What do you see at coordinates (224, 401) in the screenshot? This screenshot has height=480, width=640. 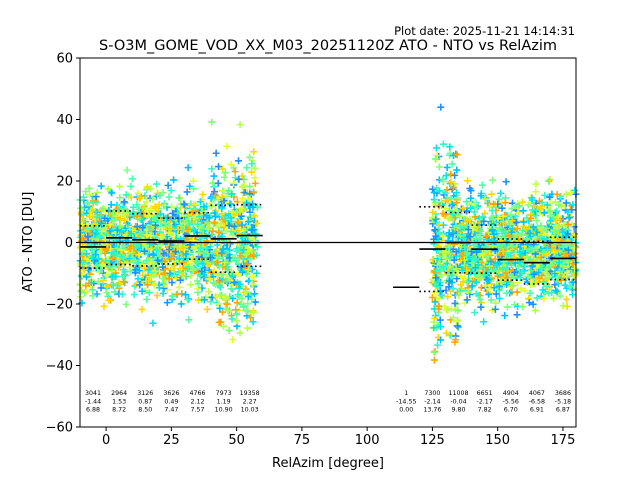 I see `bin-mean-label: 1.19` at bounding box center [224, 401].